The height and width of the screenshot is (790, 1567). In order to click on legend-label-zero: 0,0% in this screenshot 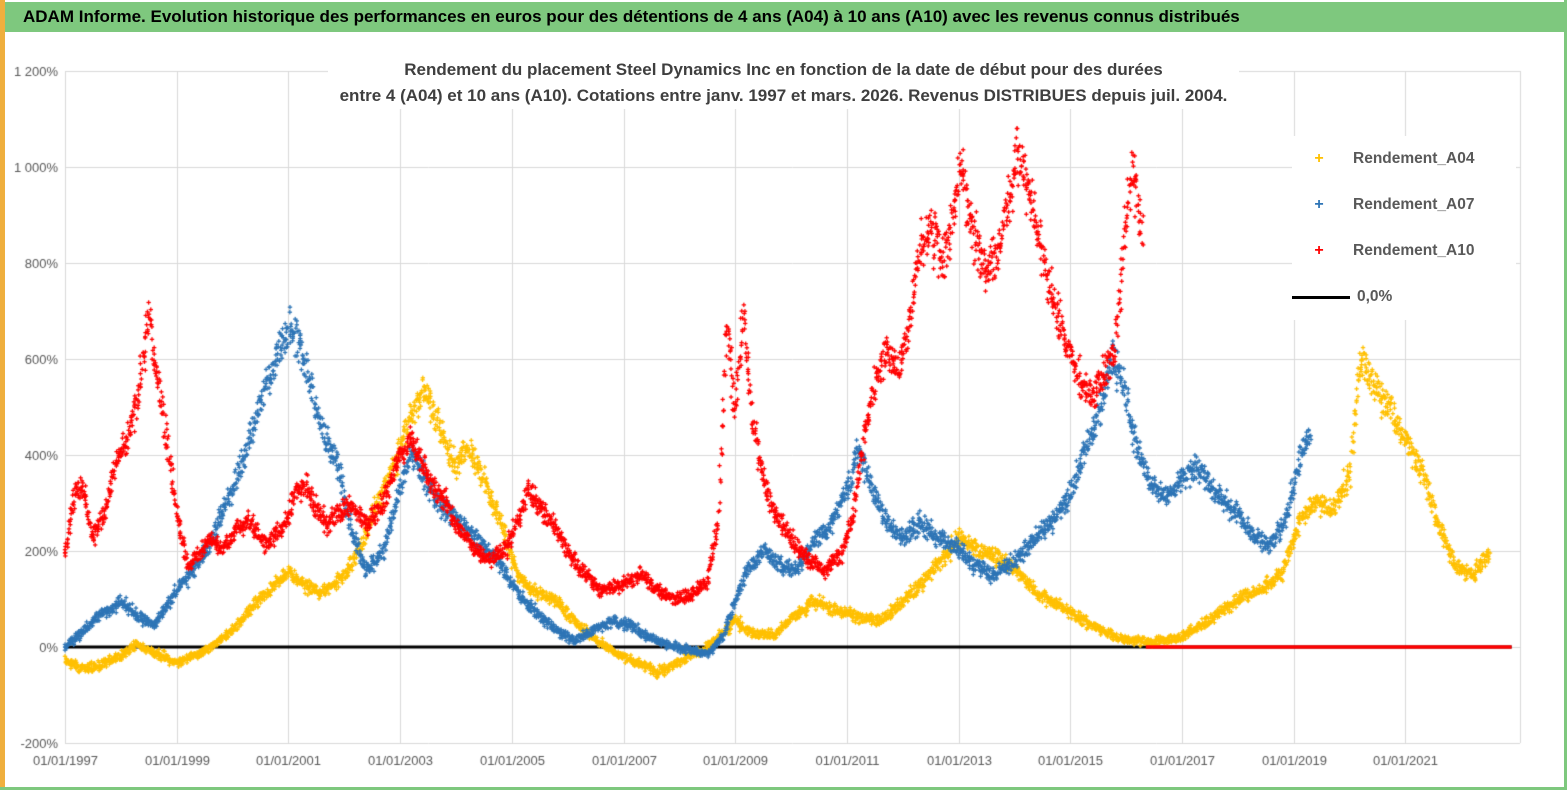, I will do `click(1375, 296)`.